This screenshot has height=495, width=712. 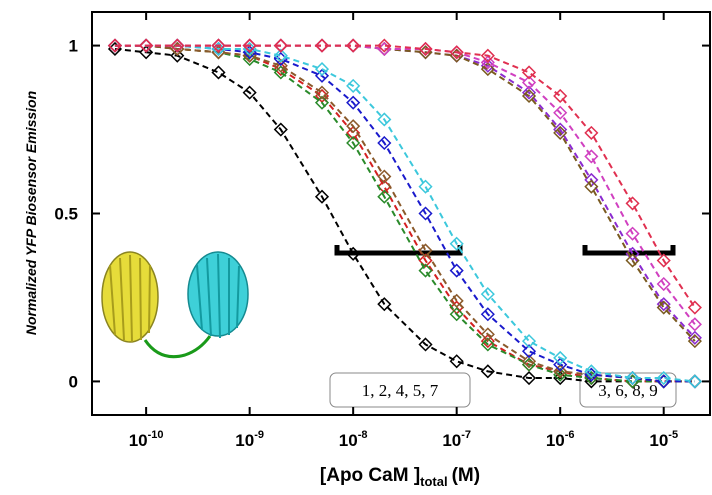 What do you see at coordinates (673, 435) in the screenshot?
I see `x-tick-exponent: -5` at bounding box center [673, 435].